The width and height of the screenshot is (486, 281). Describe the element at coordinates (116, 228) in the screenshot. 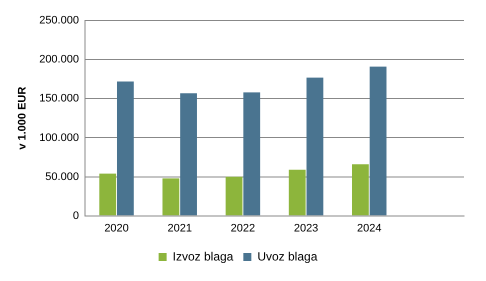

I see `x-tick-label: 2020` at that location.